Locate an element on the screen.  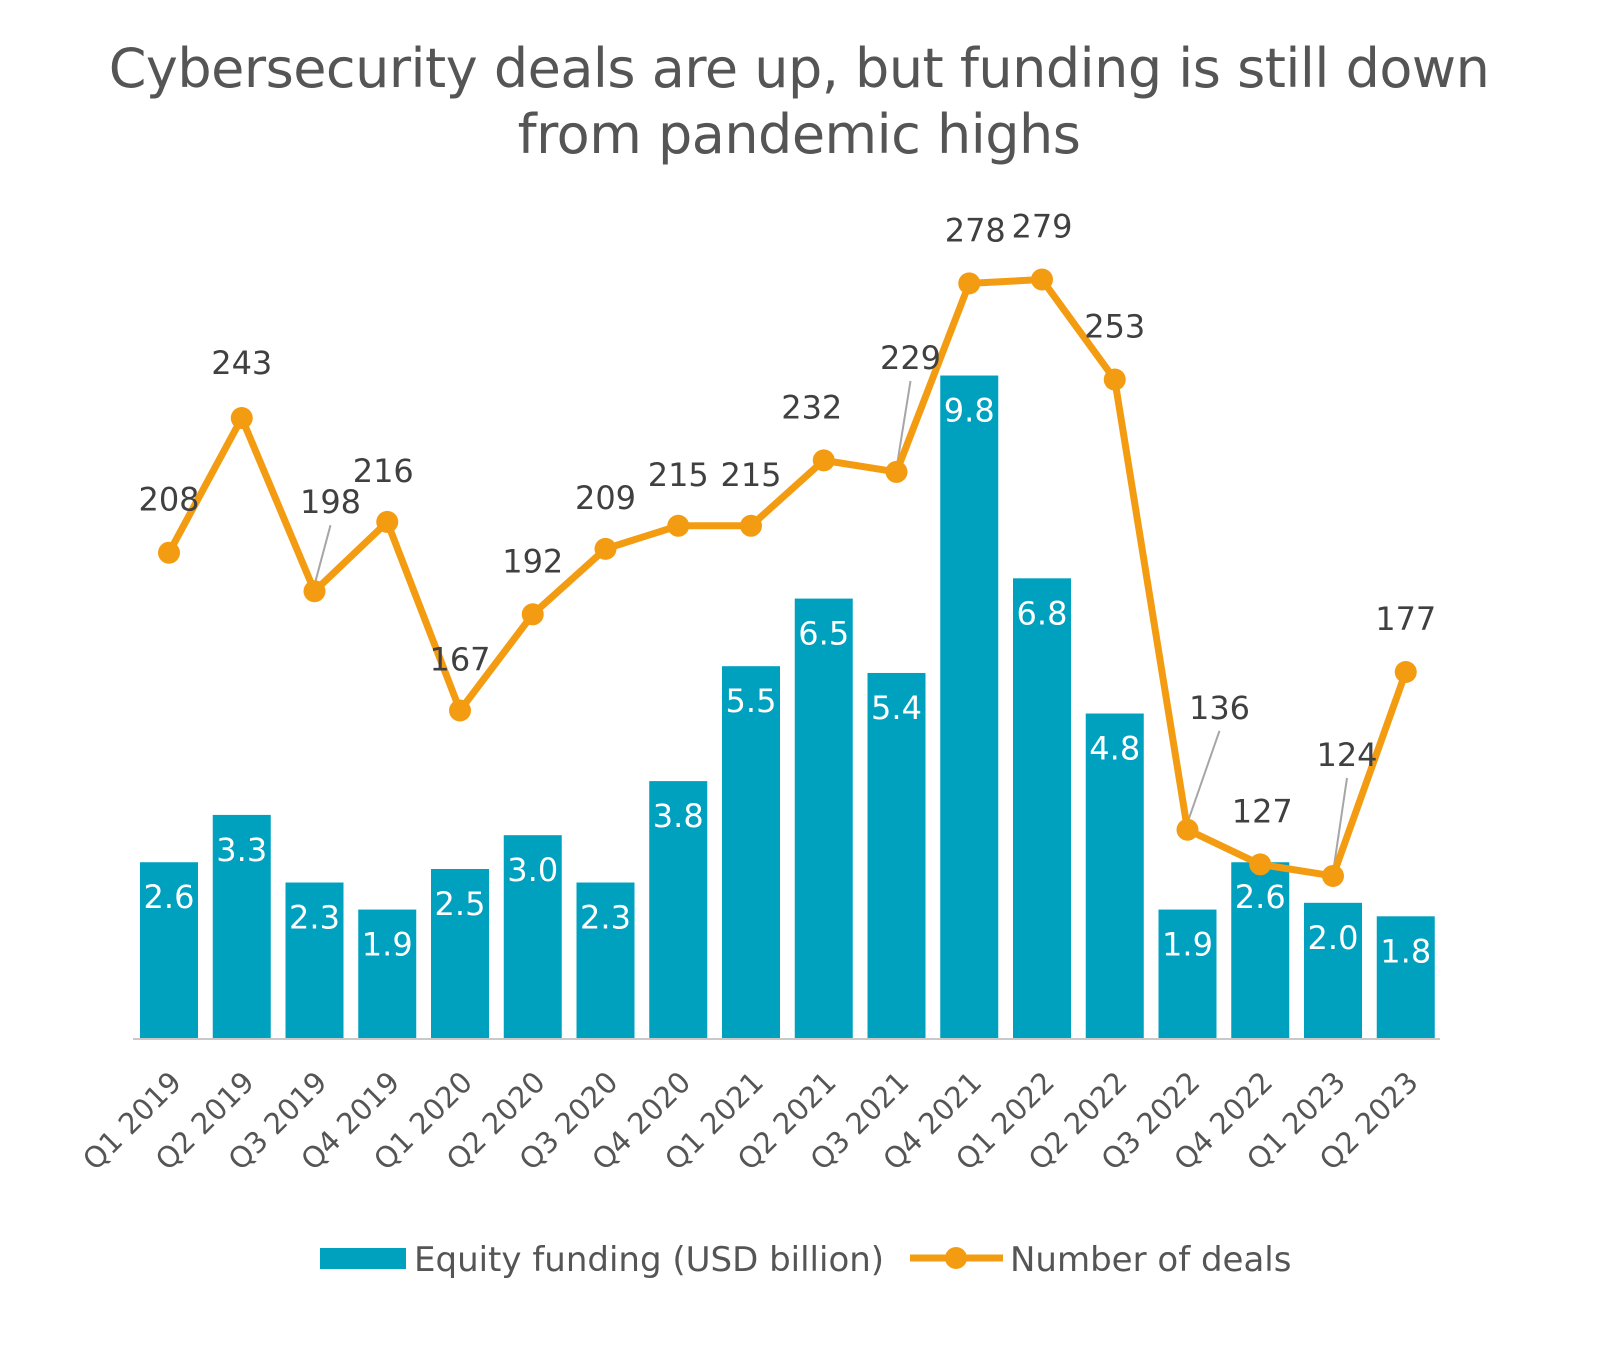
deals-value-label: 278 is located at coordinates (975, 230).